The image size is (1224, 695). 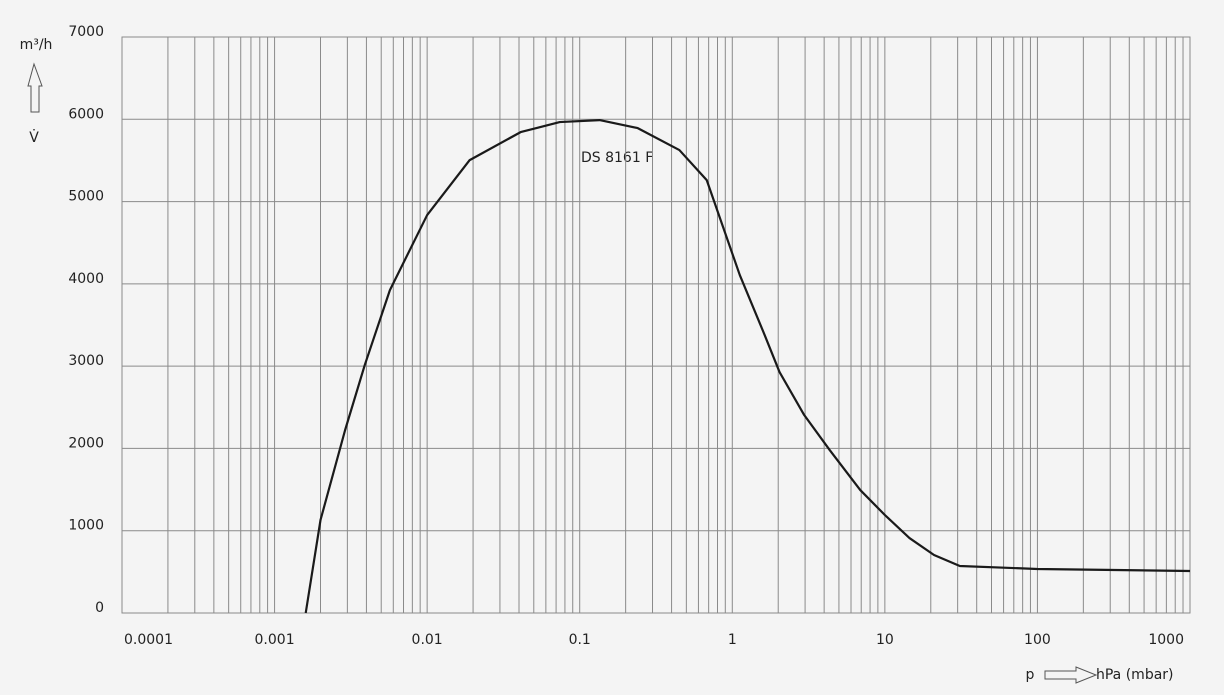 I want to click on x-tick-label: 10, so click(x=885, y=640).